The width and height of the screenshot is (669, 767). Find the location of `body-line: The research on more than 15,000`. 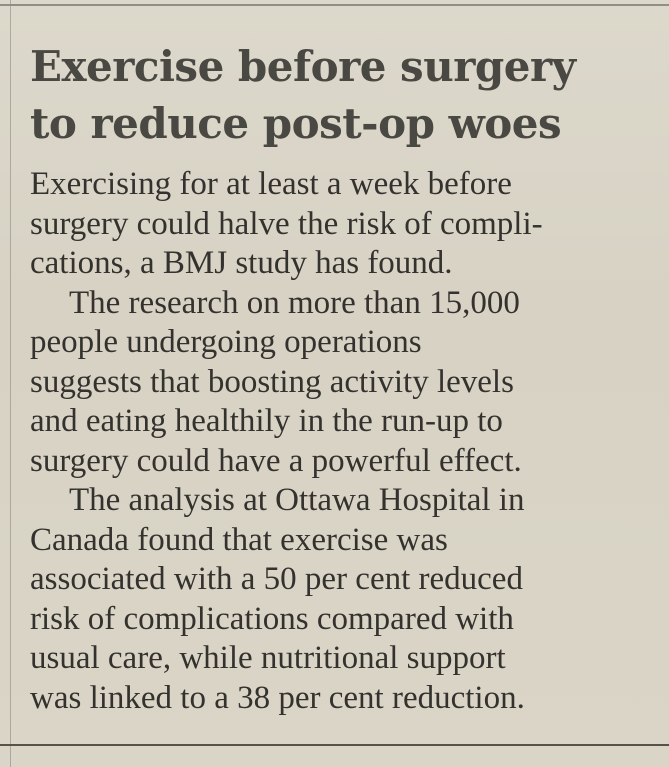

body-line: The research on more than 15,000 is located at coordinates (294, 302).